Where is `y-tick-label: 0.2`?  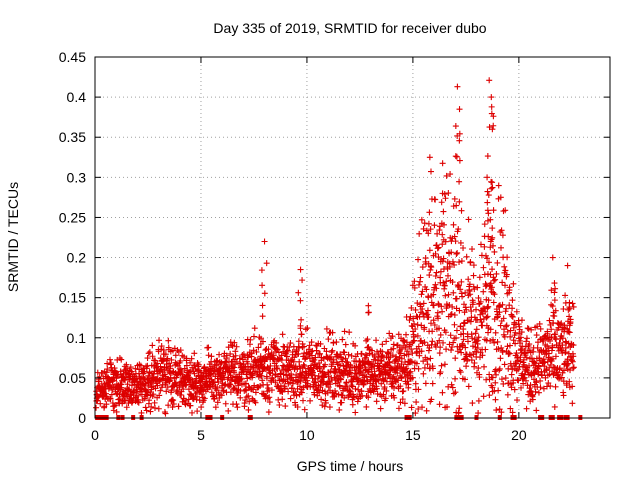 y-tick-label: 0.2 is located at coordinates (77, 258).